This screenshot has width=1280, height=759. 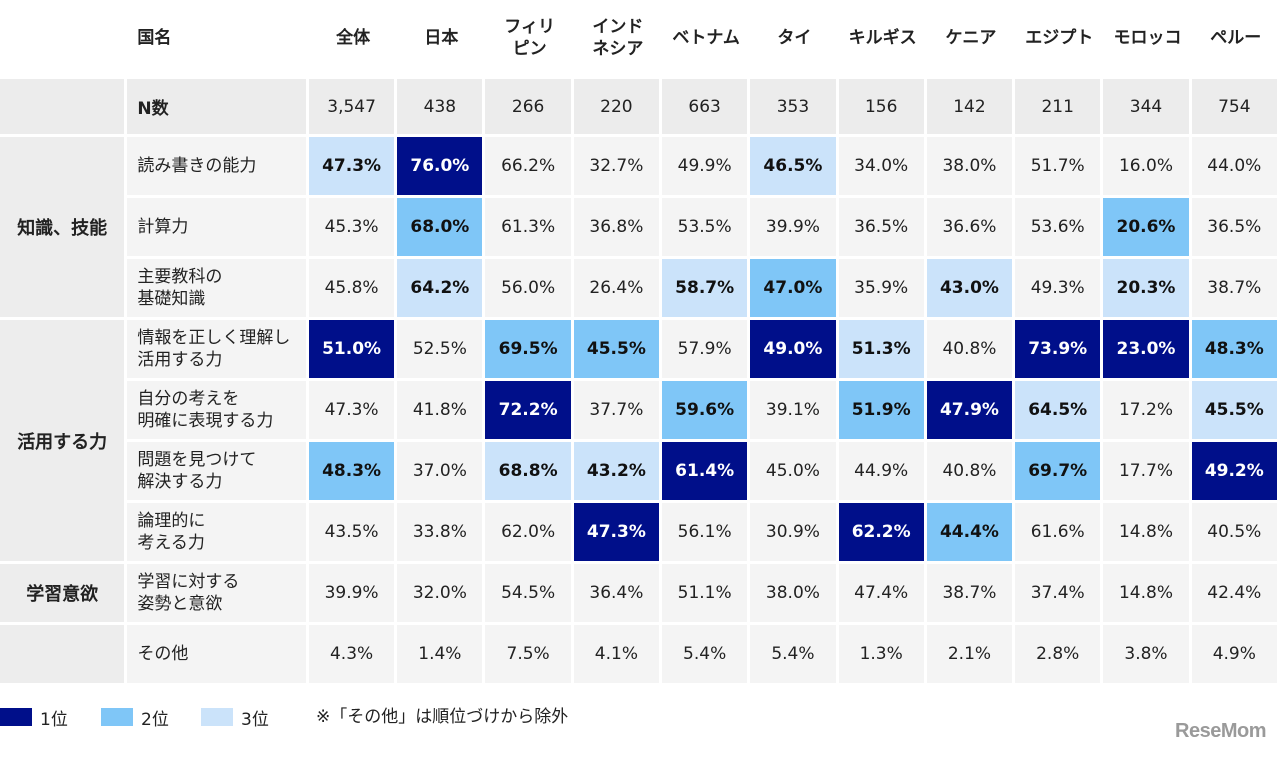 What do you see at coordinates (971, 652) in the screenshot?
I see `value-cell: 2.1%` at bounding box center [971, 652].